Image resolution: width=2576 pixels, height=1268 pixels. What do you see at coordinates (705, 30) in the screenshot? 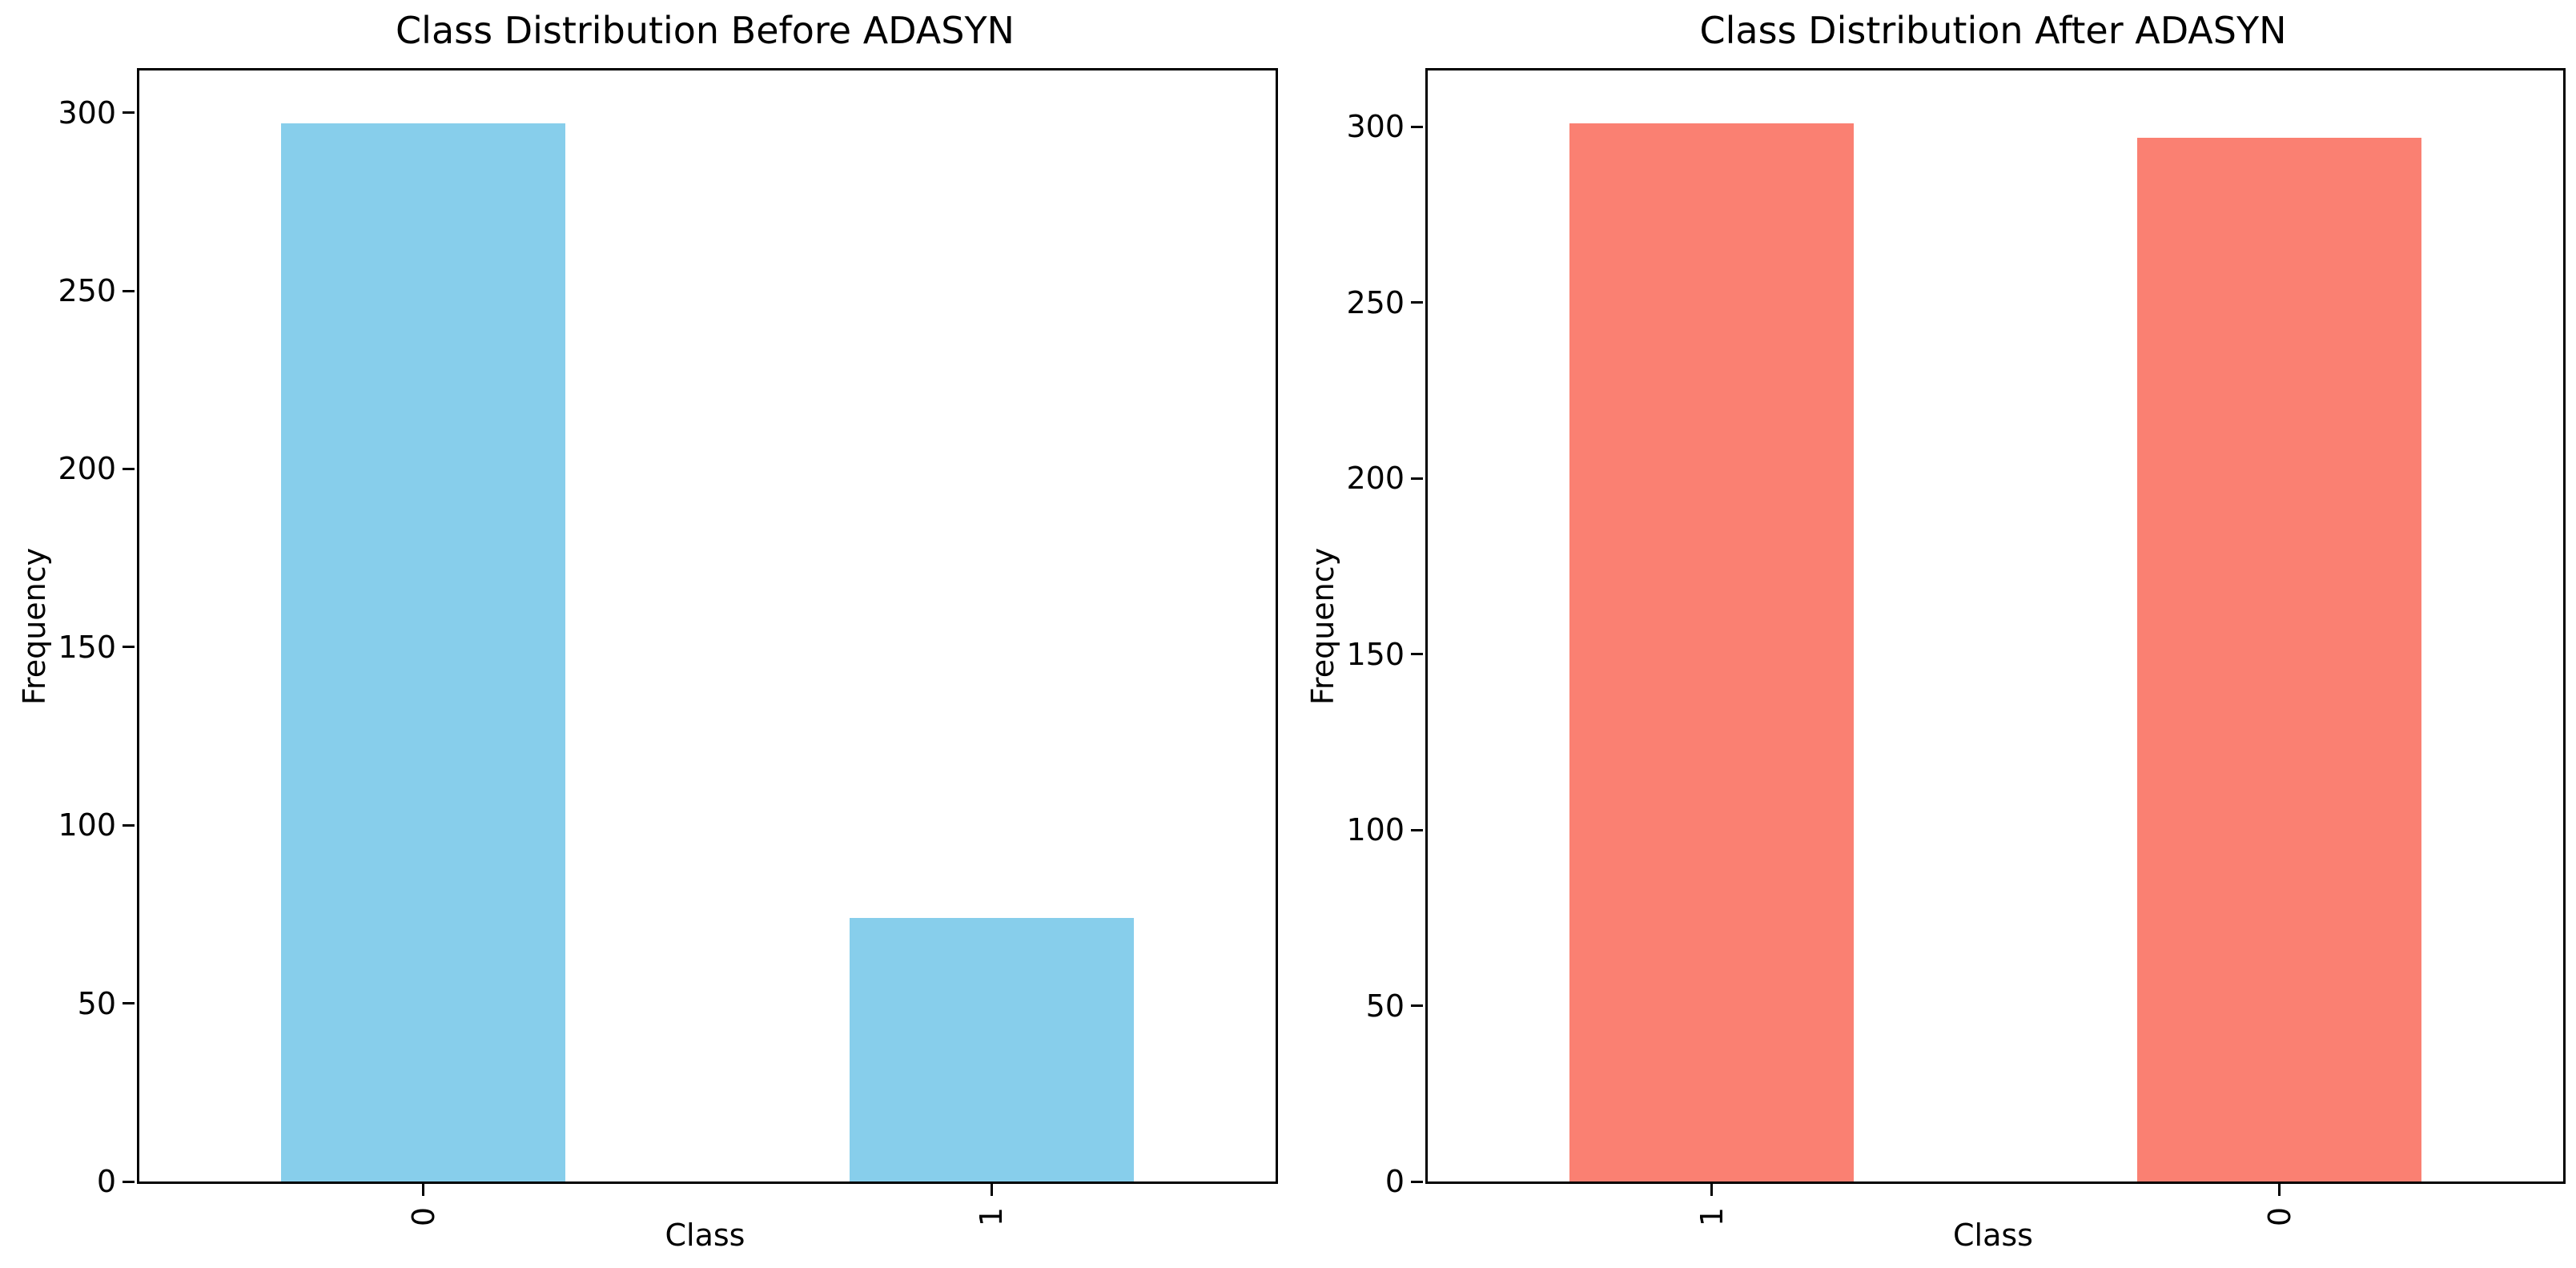
I see `chart-title: Class Distribution Before ADASYN` at bounding box center [705, 30].